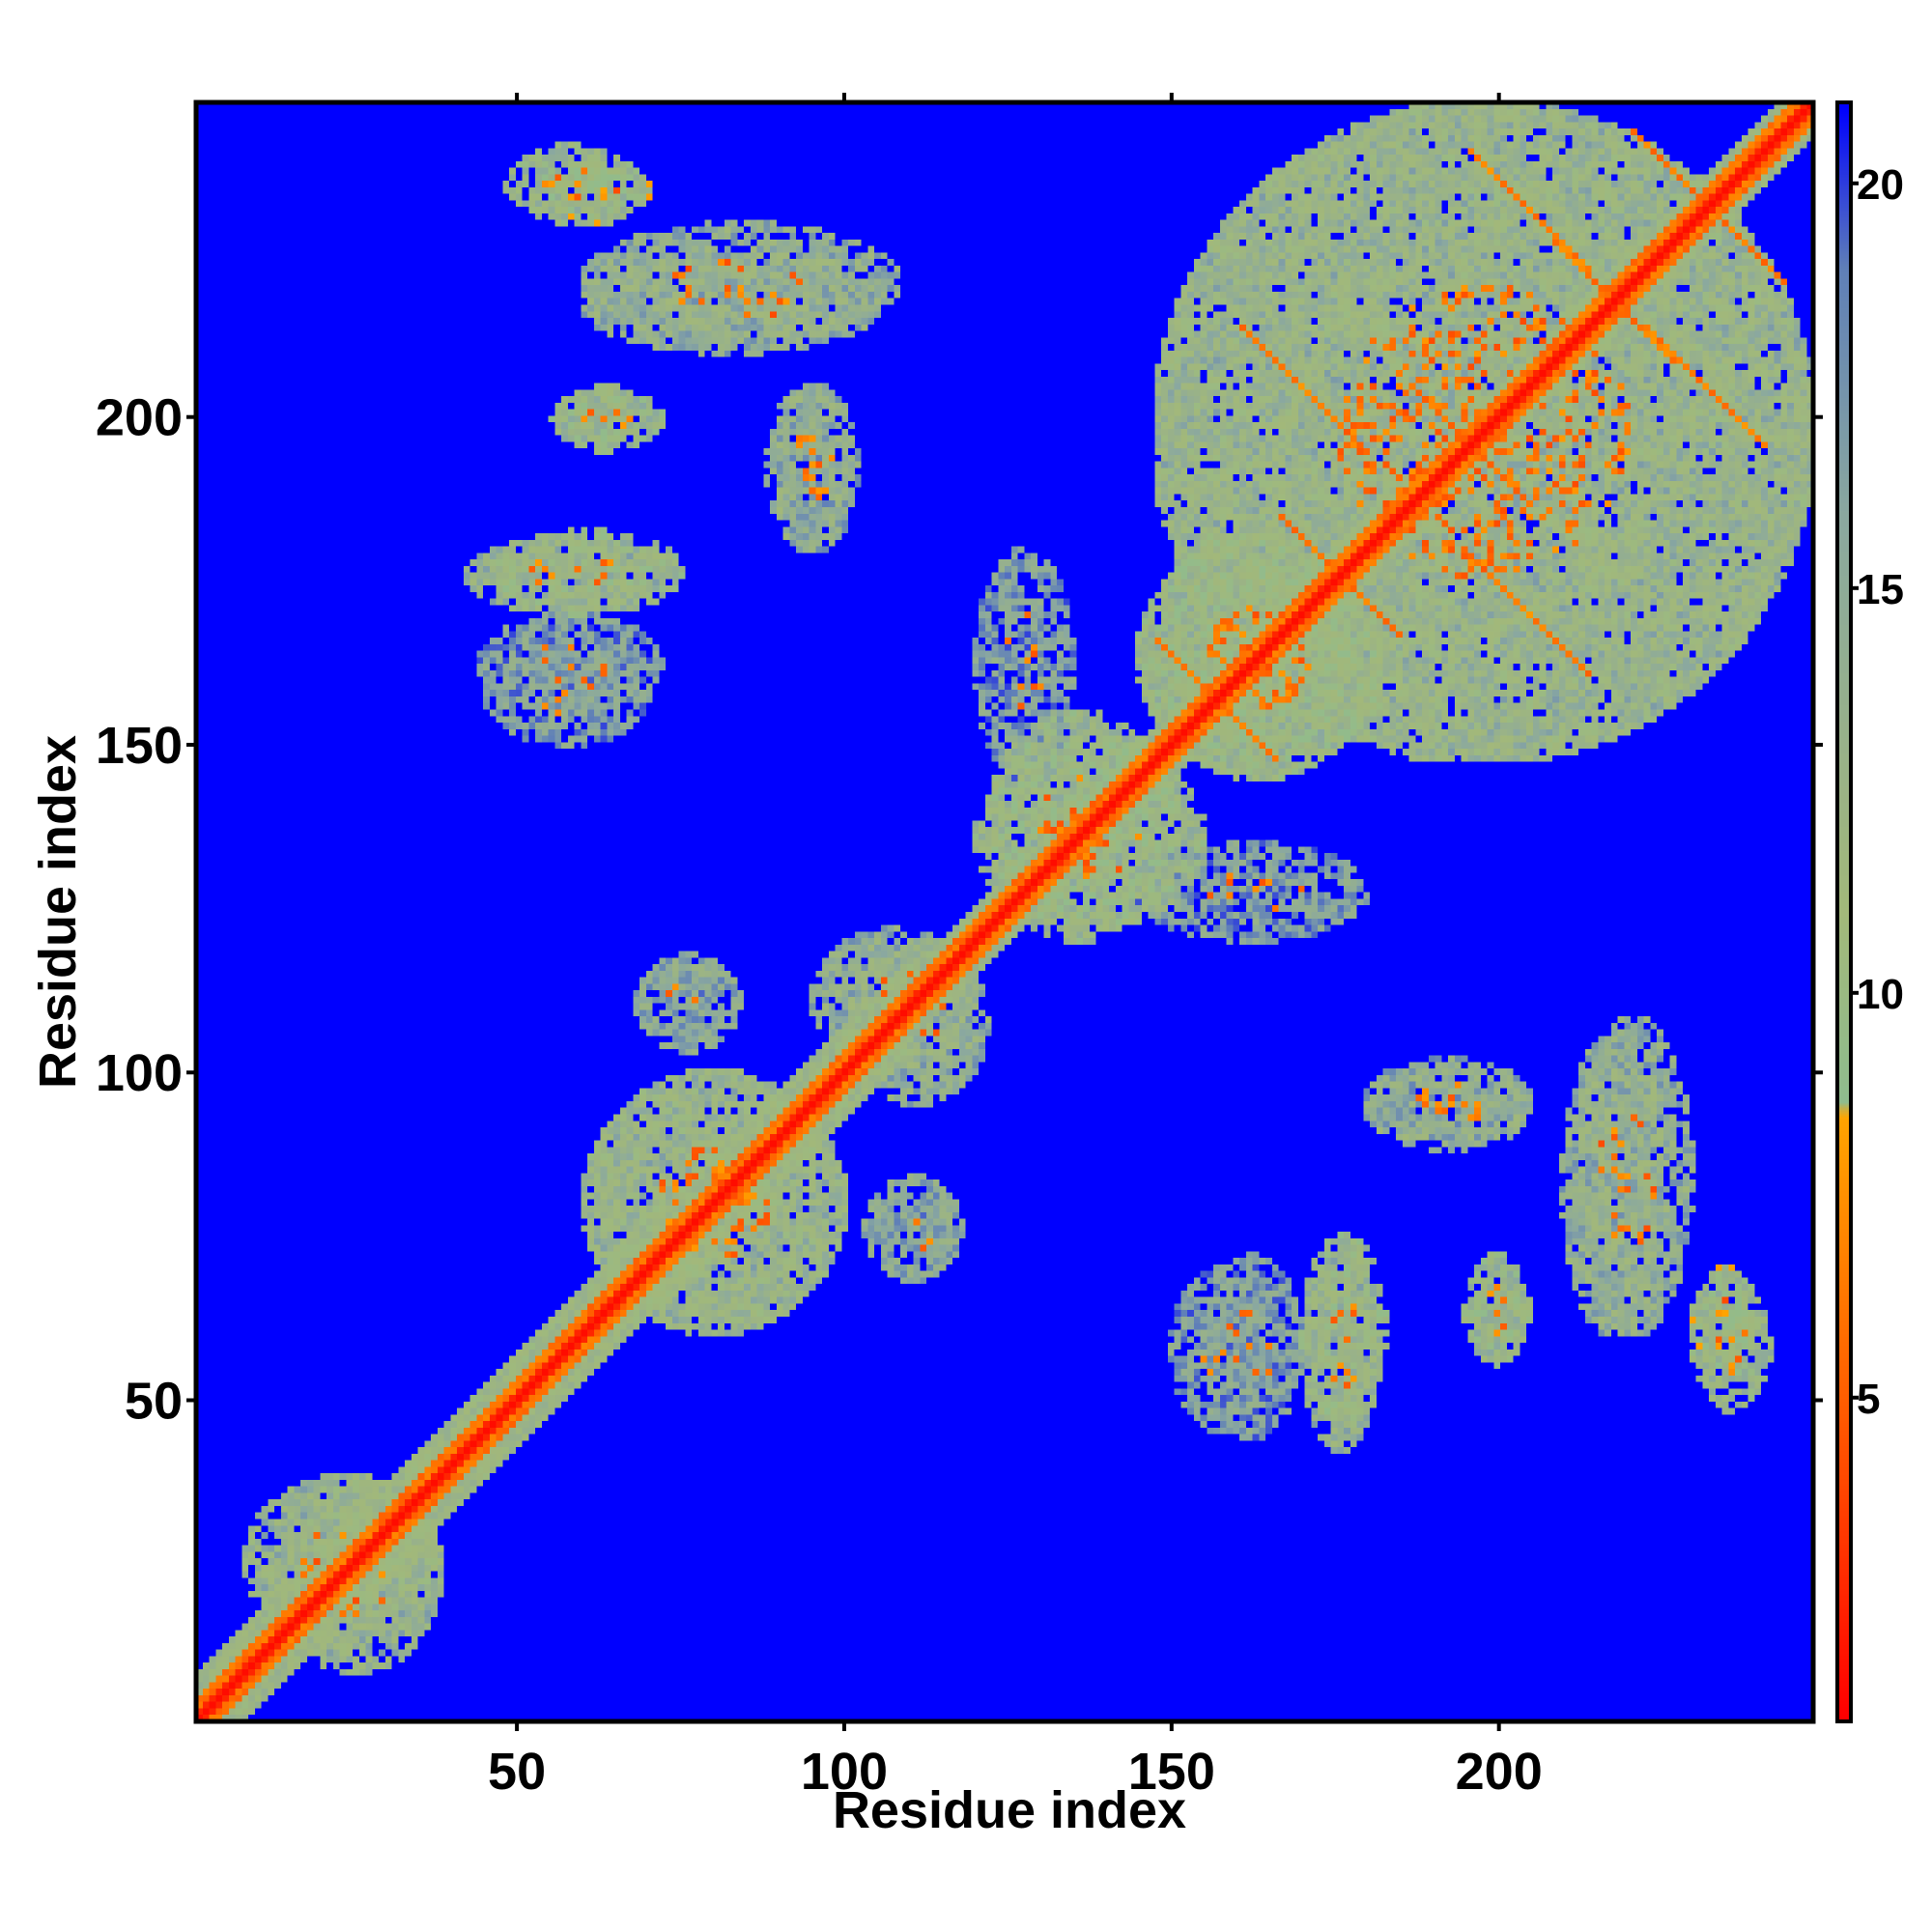  What do you see at coordinates (1868, 1399) in the screenshot?
I see `colorbar-tick-label: 5` at bounding box center [1868, 1399].